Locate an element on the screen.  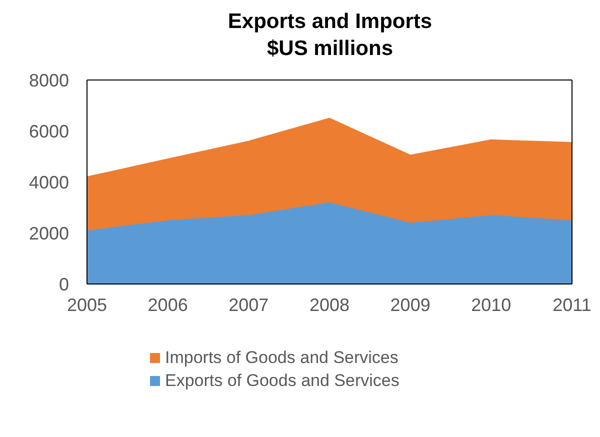
y-tick-label: 2000 is located at coordinates (48, 233).